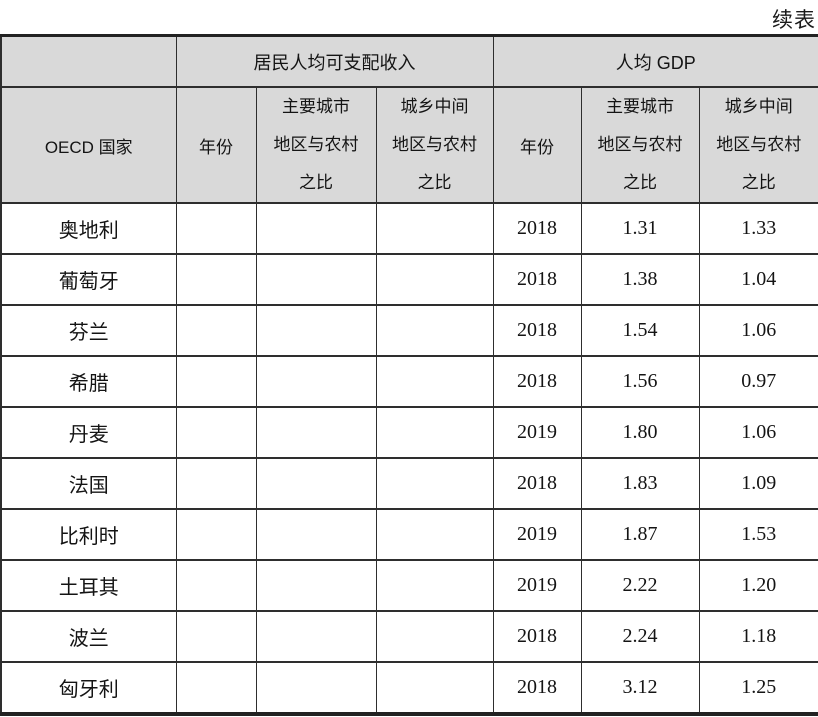 The image size is (818, 717). I want to click on gdp-mid-cell: 0.97, so click(758, 381).